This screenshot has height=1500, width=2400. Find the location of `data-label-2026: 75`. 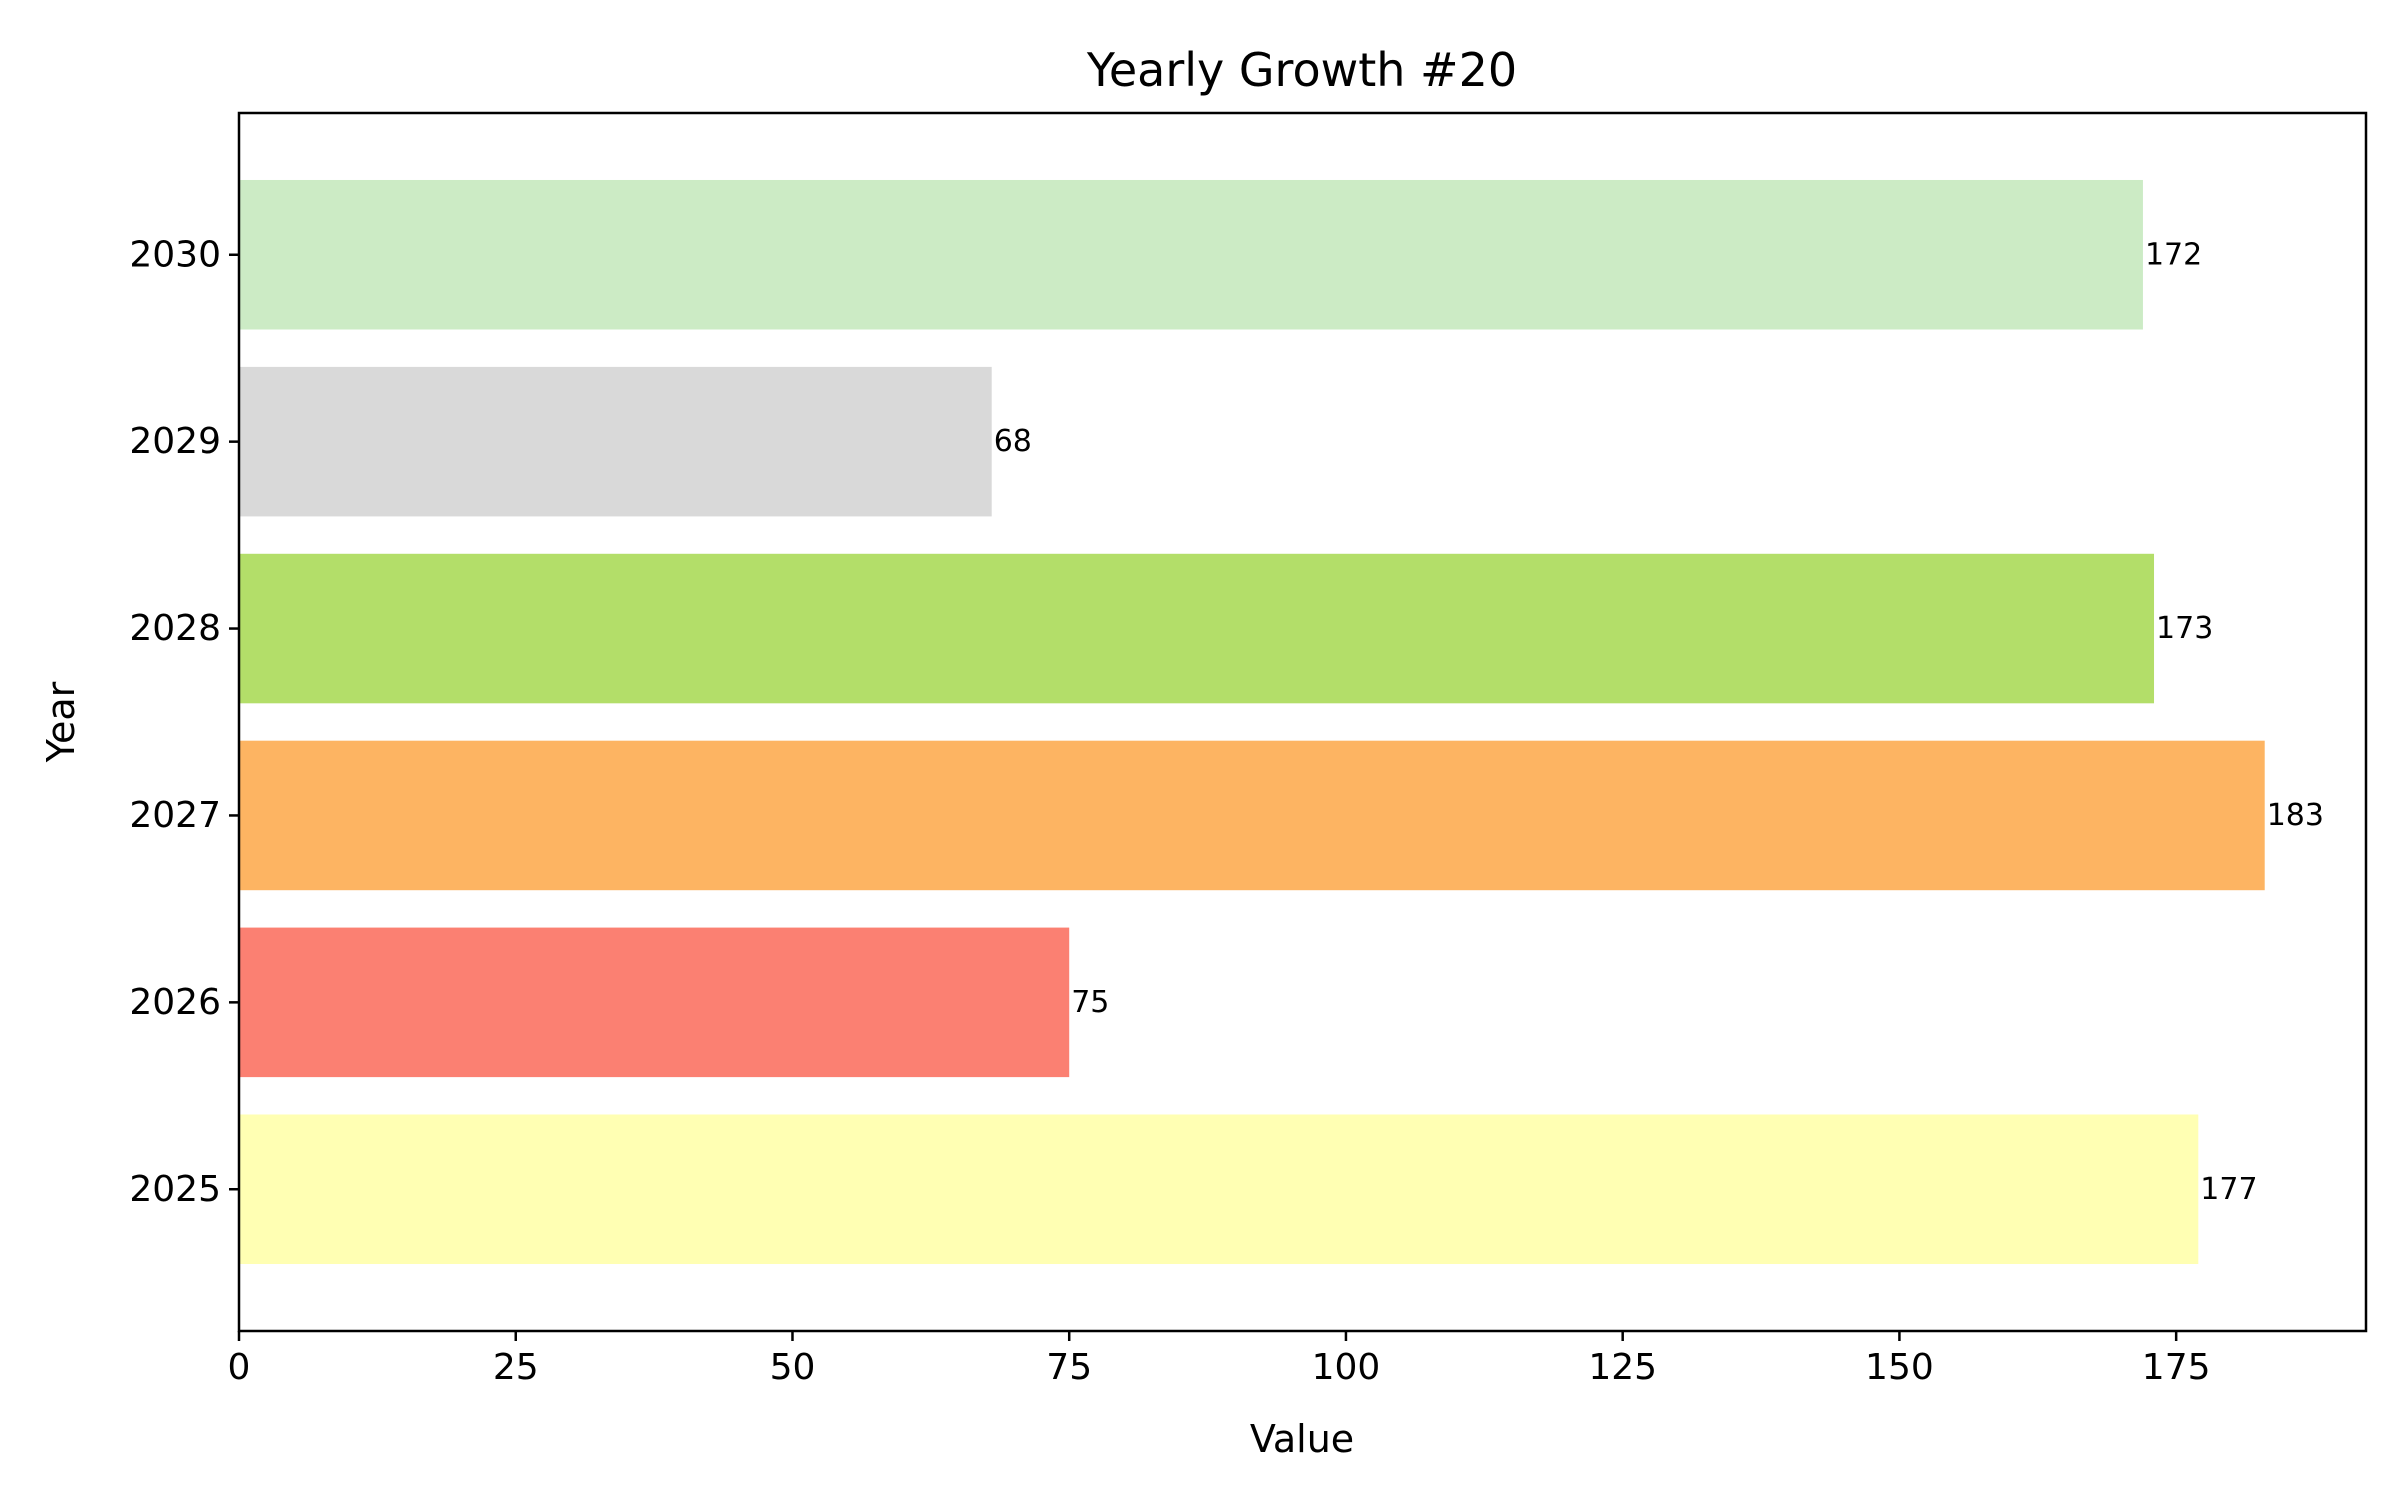

data-label-2026: 75 is located at coordinates (1090, 1002).